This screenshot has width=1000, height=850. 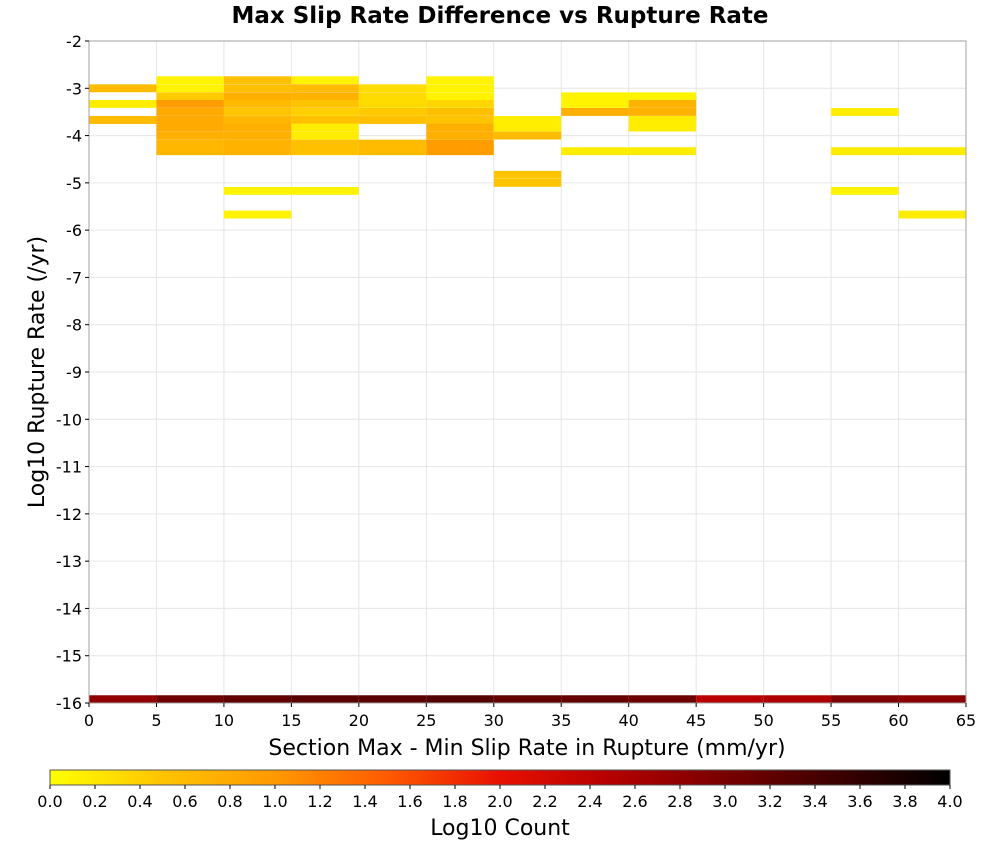 I want to click on colorbar-tick-label: 0.6, so click(x=184, y=801).